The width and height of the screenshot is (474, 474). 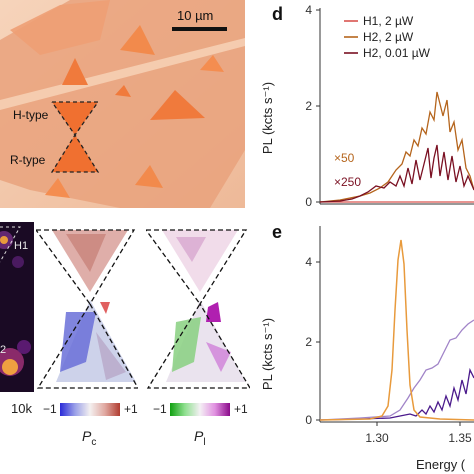 I want to click on scale-bar-label: 10 µm, so click(x=195, y=15).